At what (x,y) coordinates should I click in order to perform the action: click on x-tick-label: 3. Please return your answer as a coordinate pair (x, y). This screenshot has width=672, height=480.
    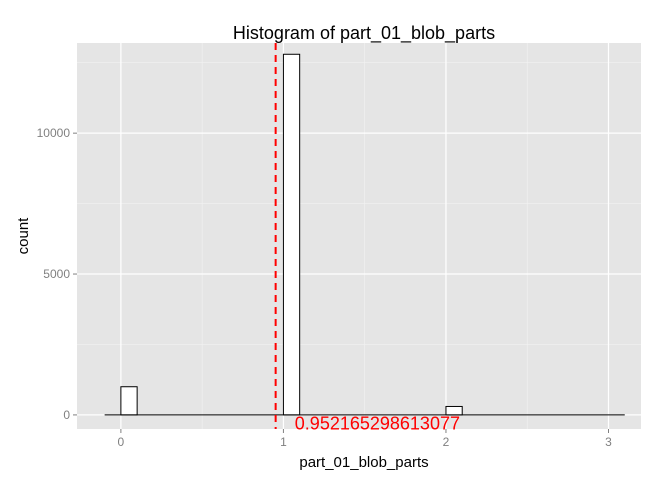
    Looking at the image, I should click on (608, 442).